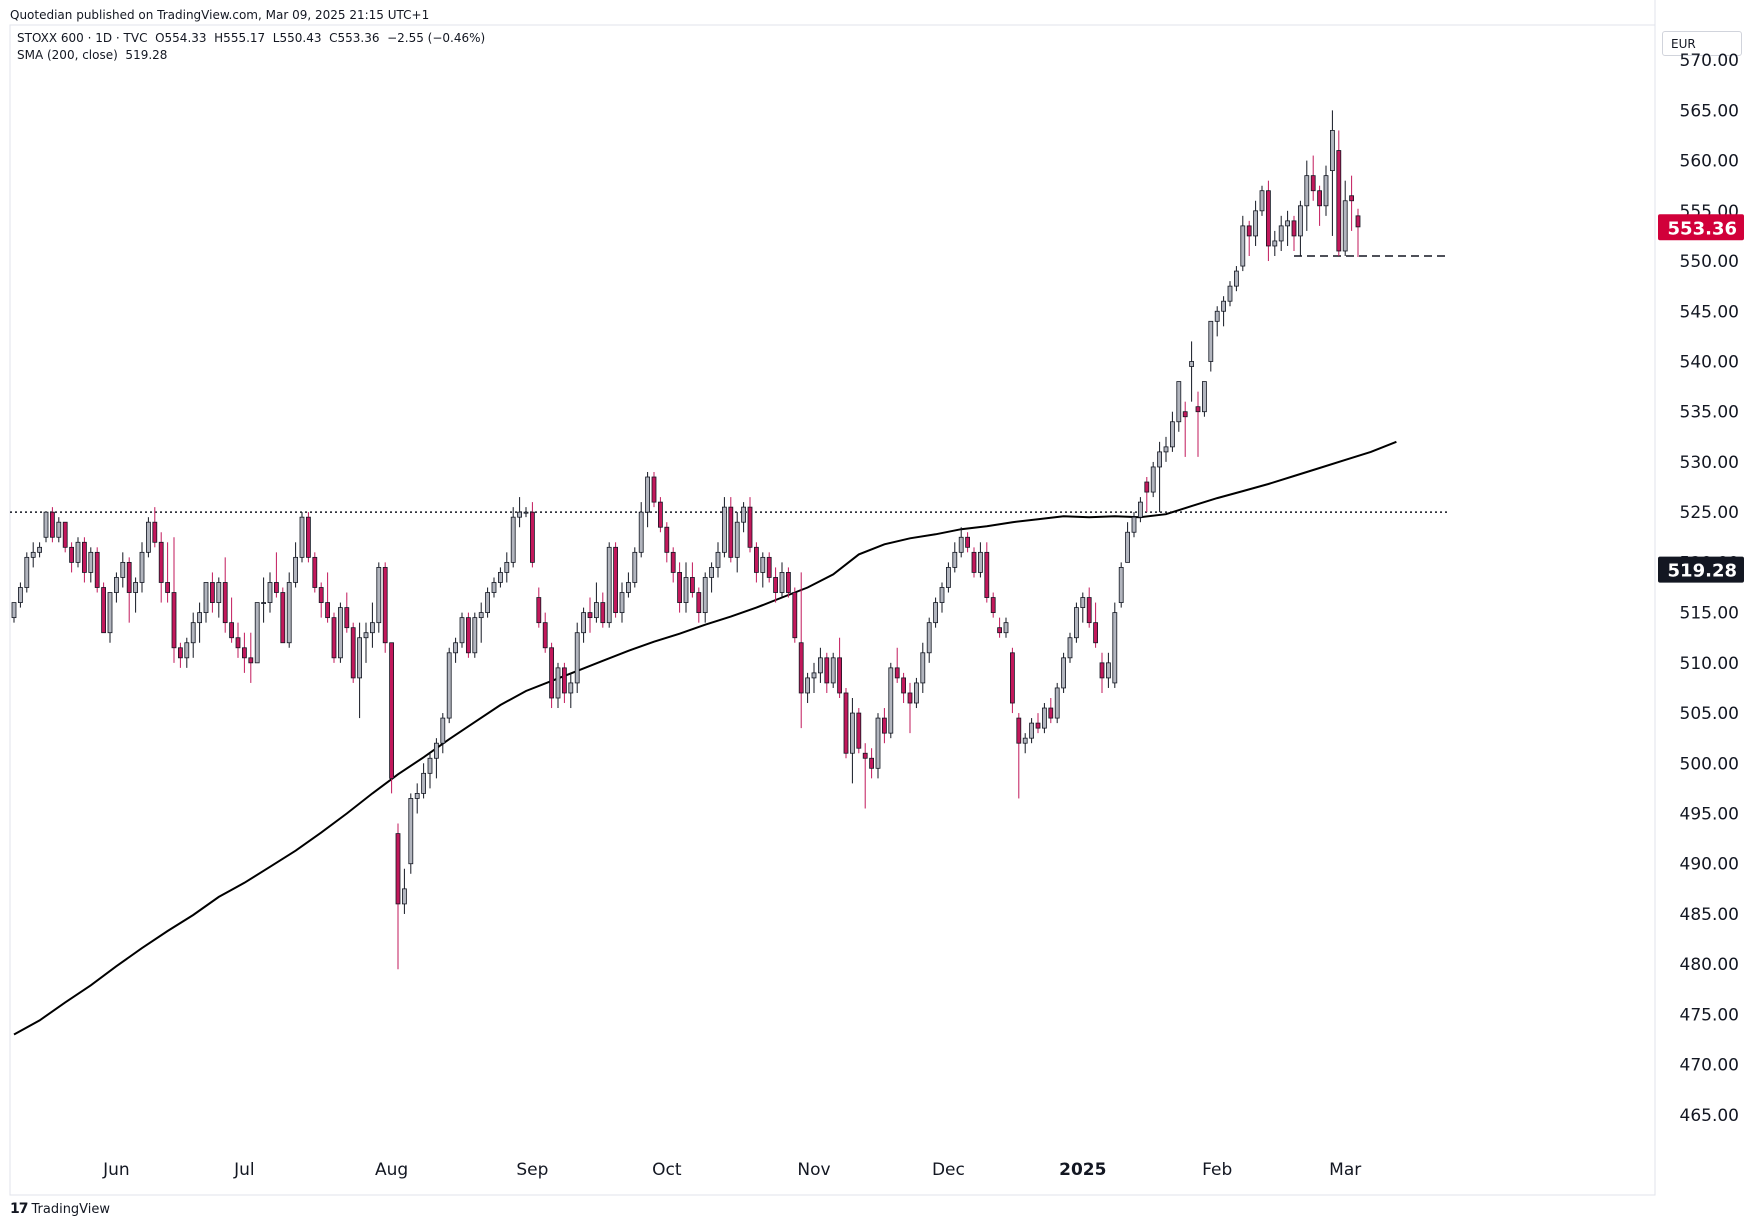 This screenshot has width=1755, height=1229. I want to click on x-tick-label: 2025, so click(1082, 1170).